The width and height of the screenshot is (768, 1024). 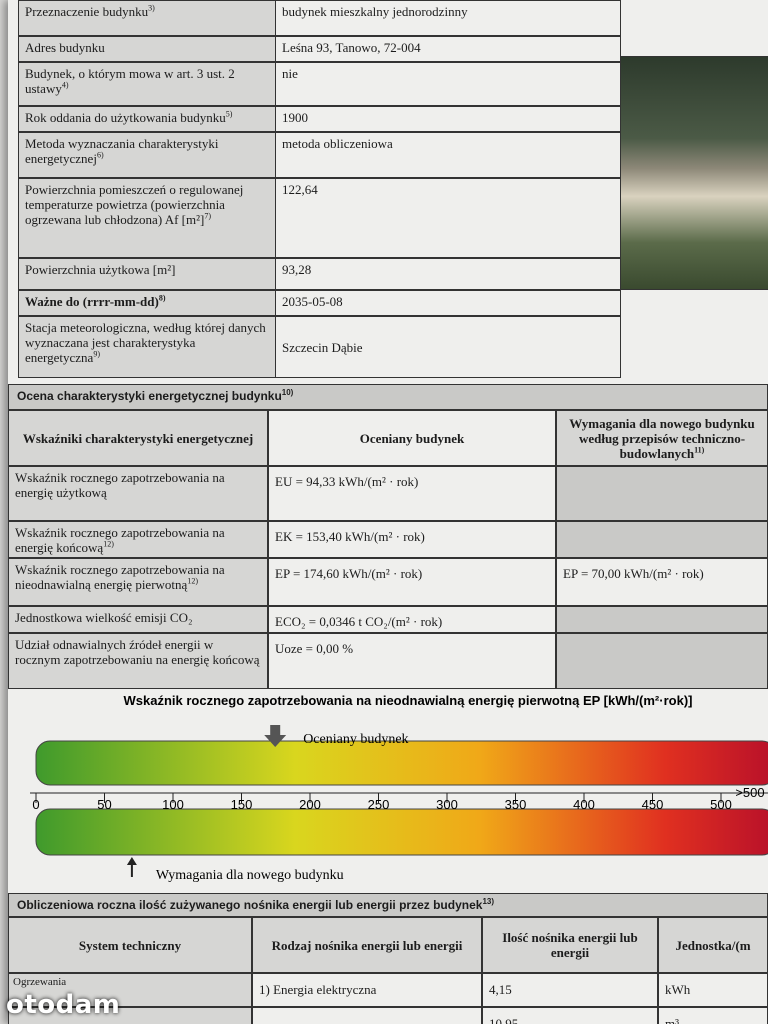 I want to click on column-header: Ilość nośnika energii lub energii, so click(x=570, y=945).